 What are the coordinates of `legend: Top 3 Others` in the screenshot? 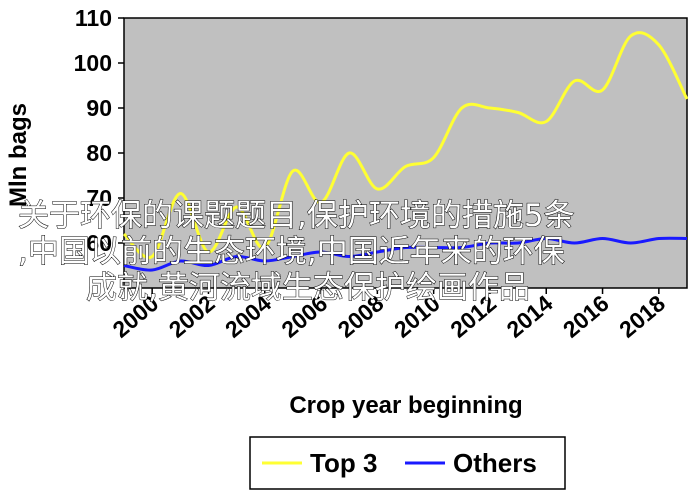 It's located at (407, 463).